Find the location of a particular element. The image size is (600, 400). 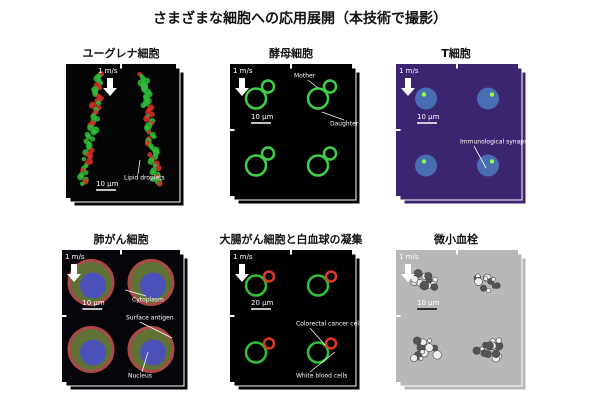

annotation: Immunological synapse is located at coordinates (495, 142).